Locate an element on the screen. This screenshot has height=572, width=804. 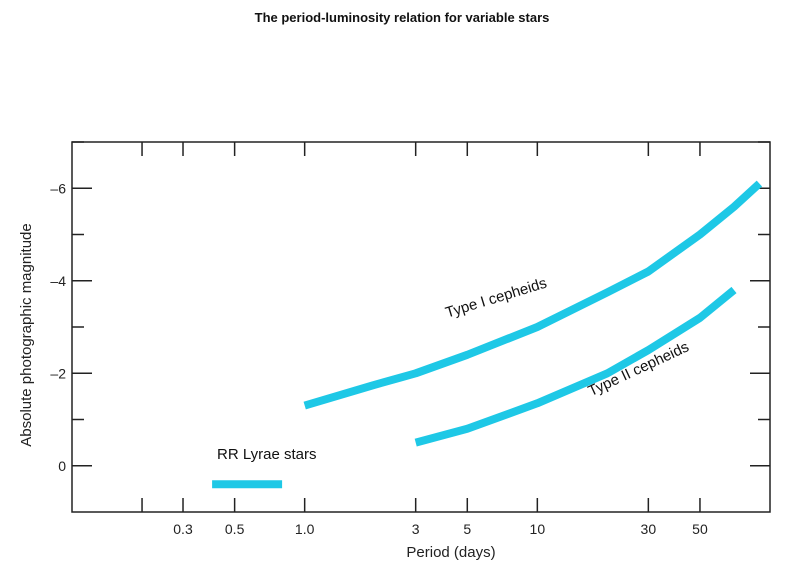
x-tick-label: 5 is located at coordinates (467, 529).